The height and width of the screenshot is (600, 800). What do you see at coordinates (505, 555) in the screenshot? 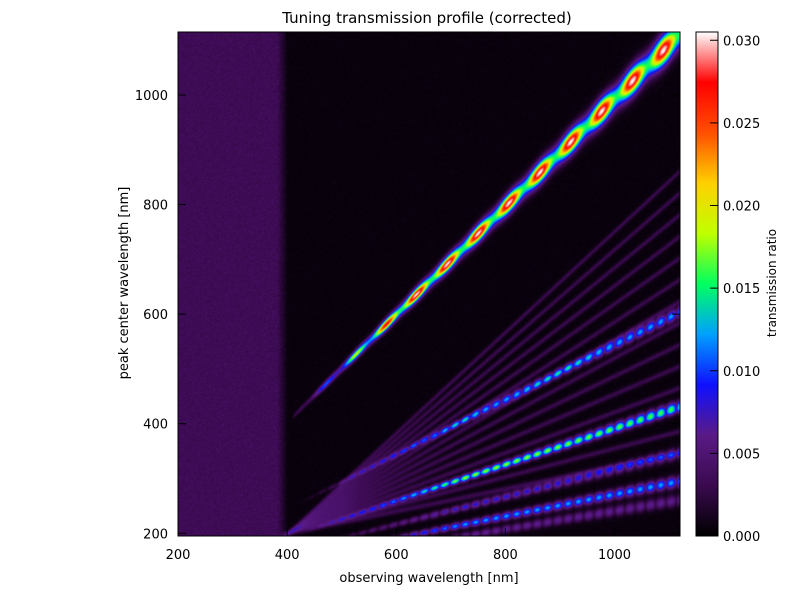
I see `x-tick-label: 800` at bounding box center [505, 555].